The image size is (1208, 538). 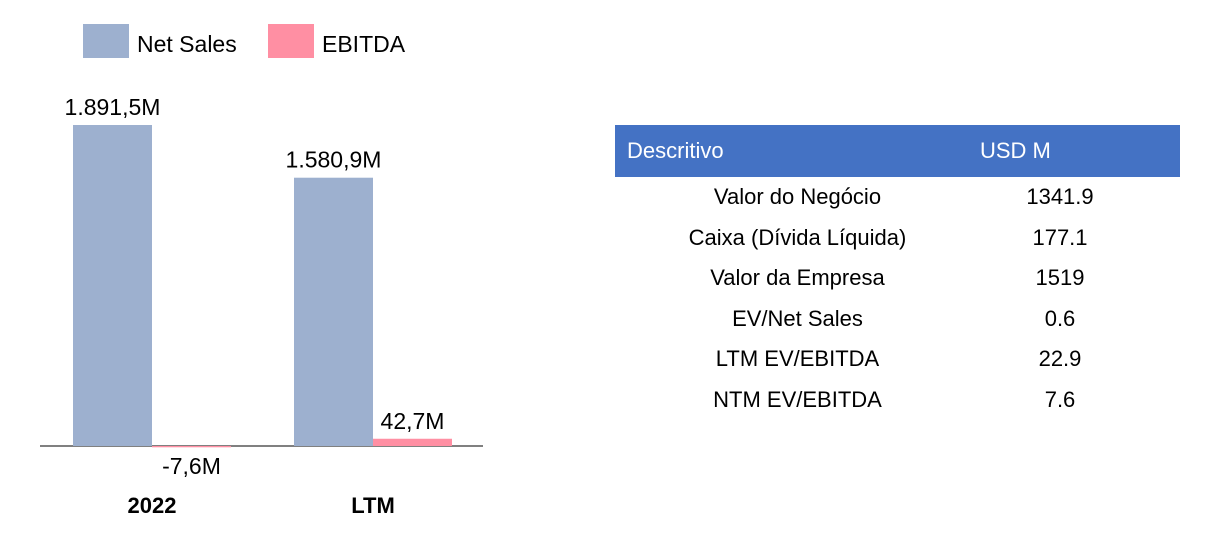 What do you see at coordinates (1060, 318) in the screenshot?
I see `table-cell-value: 0.6` at bounding box center [1060, 318].